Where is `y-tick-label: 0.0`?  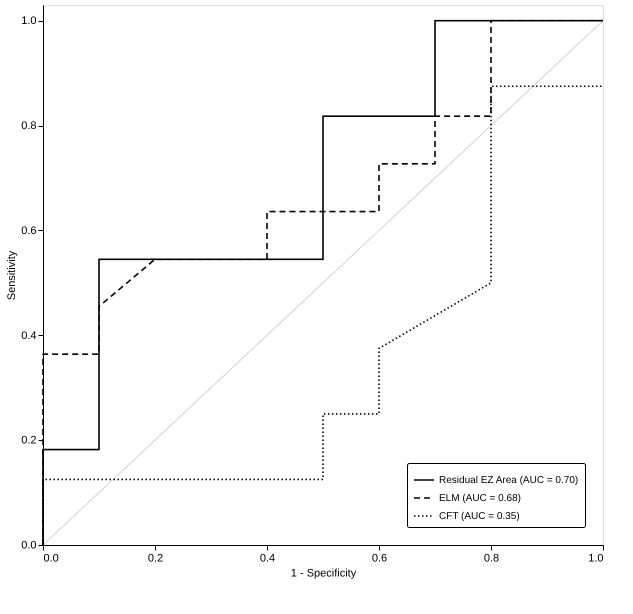 y-tick-label: 0.0 is located at coordinates (28, 546).